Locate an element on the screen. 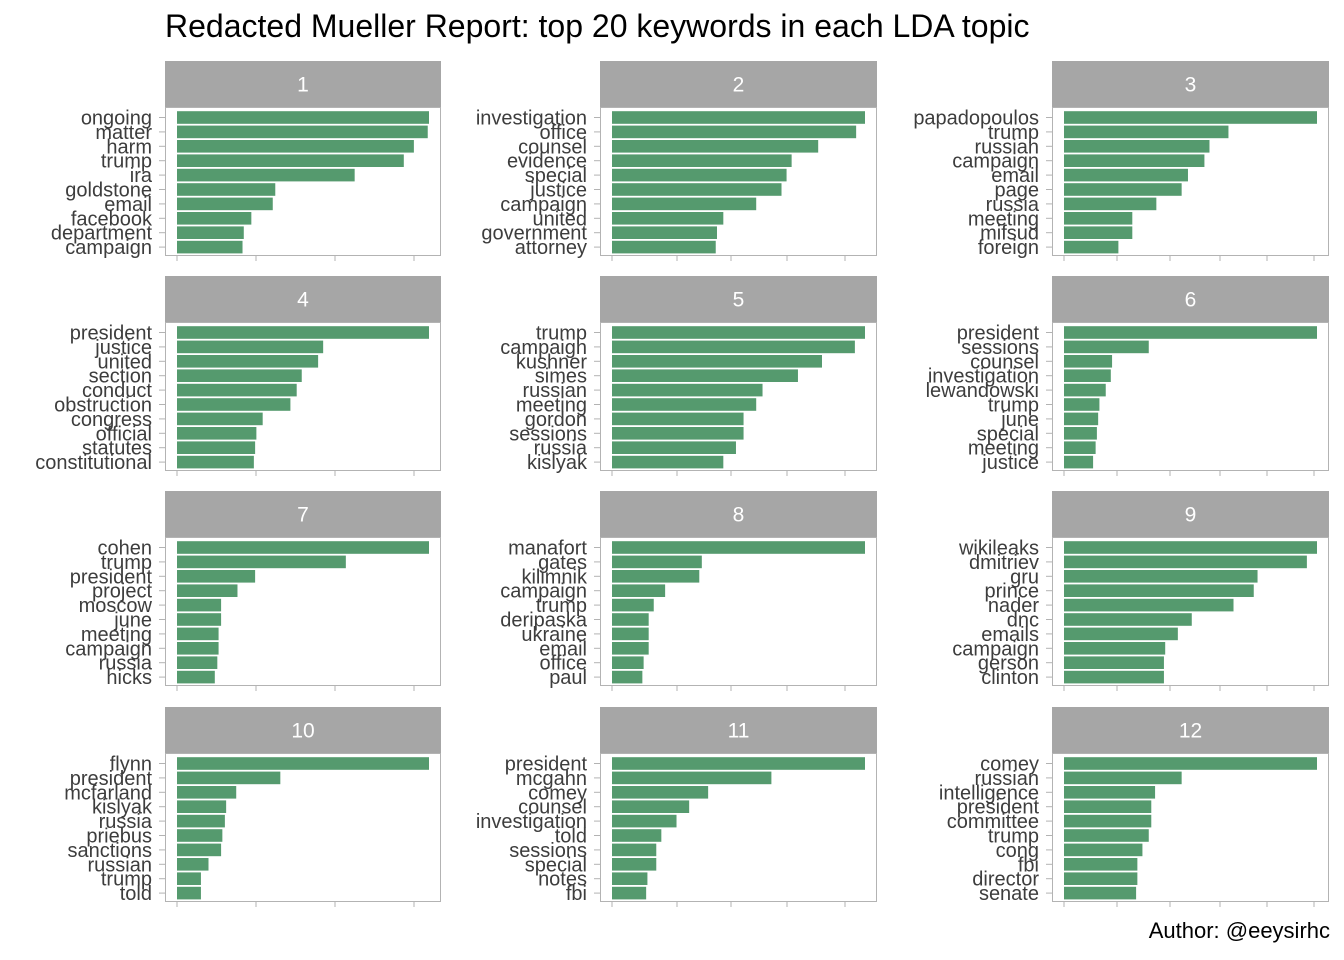 The height and width of the screenshot is (960, 1344). keyword-label: comey is located at coordinates (557, 793).